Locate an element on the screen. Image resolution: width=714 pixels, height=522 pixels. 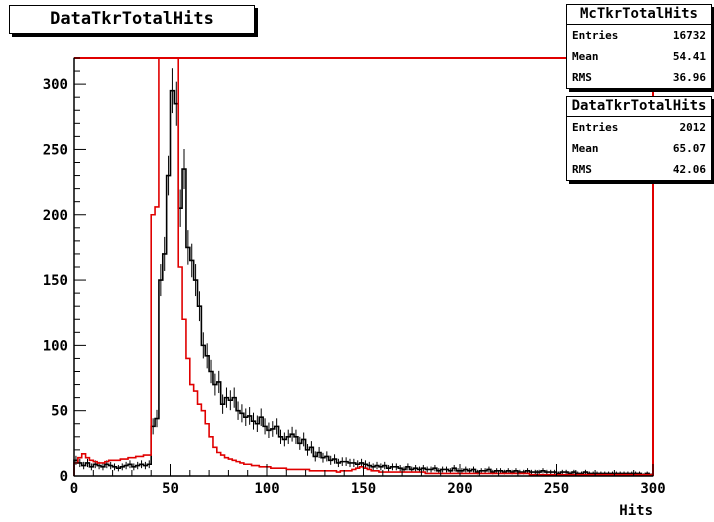
x-axis-label: Hits is located at coordinates (636, 511).